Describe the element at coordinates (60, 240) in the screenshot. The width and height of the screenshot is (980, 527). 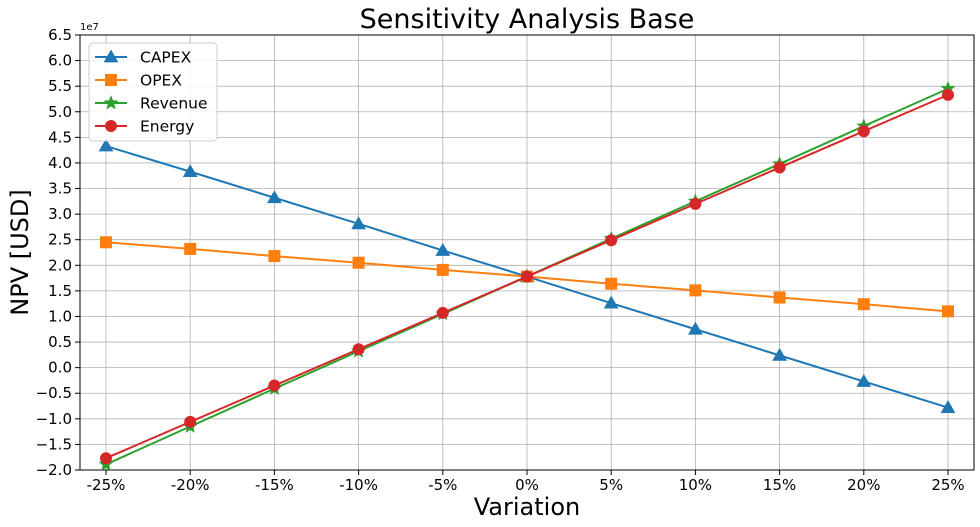
I see `y-tick-label: 2.5` at that location.